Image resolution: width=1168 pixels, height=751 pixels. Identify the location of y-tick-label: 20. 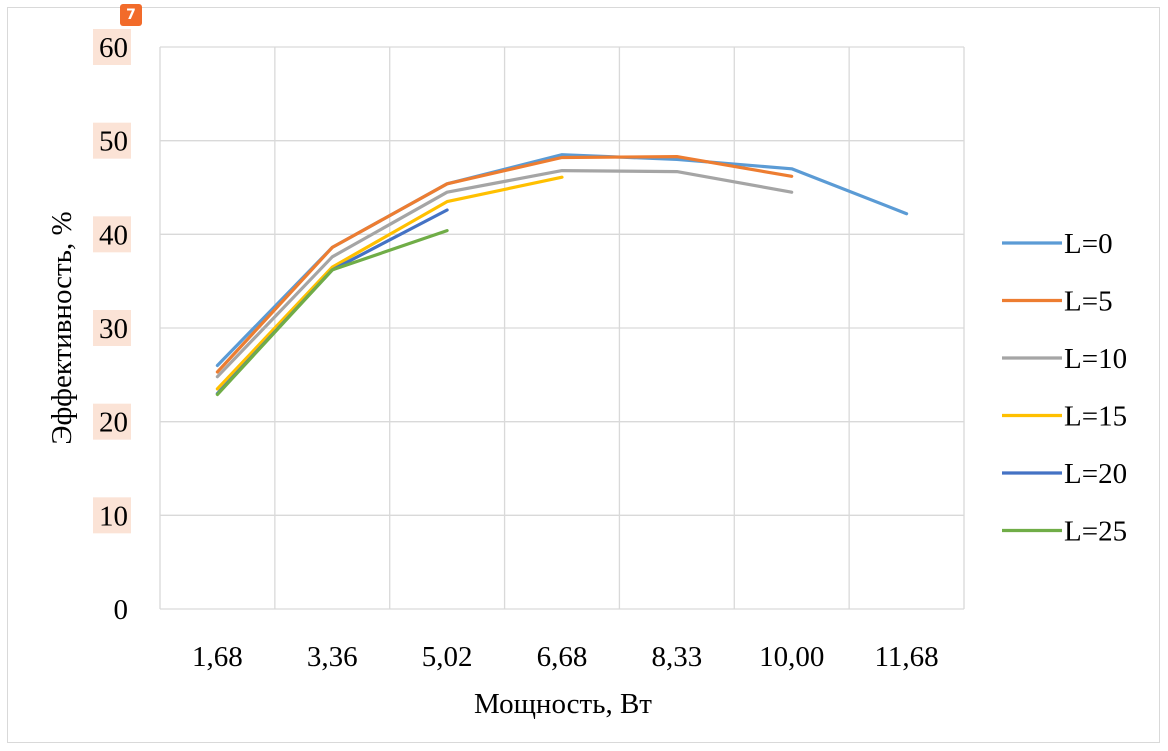
(113, 423).